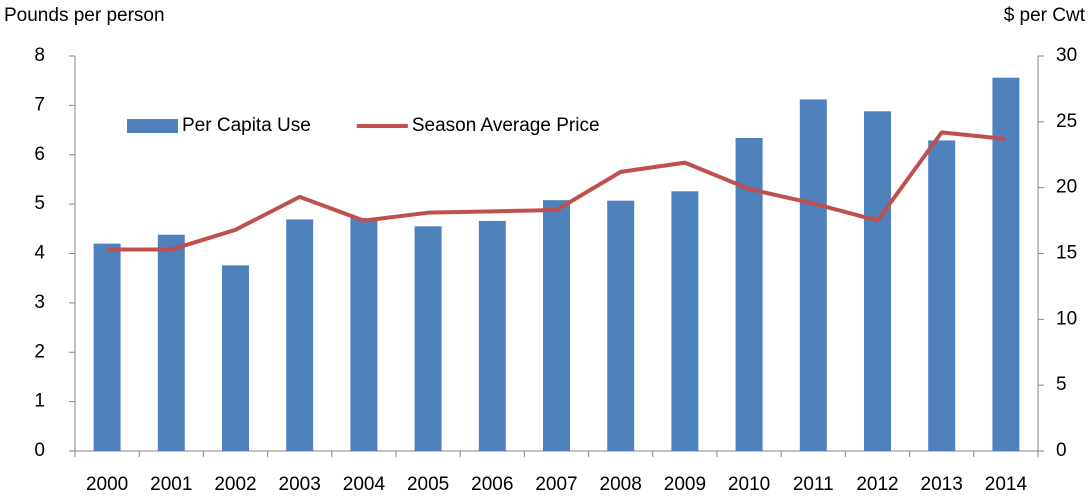 The image size is (1089, 497). I want to click on y2-tick-label: 5, so click(1061, 384).